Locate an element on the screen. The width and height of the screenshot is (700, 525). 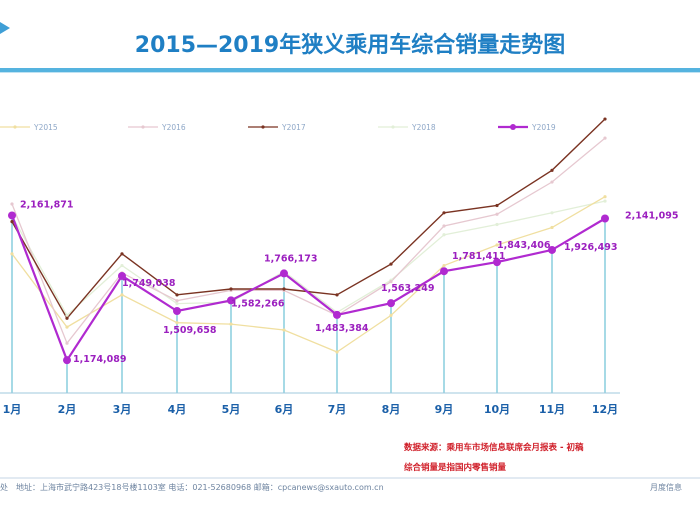
header-bar is located at coordinates (350, 70).